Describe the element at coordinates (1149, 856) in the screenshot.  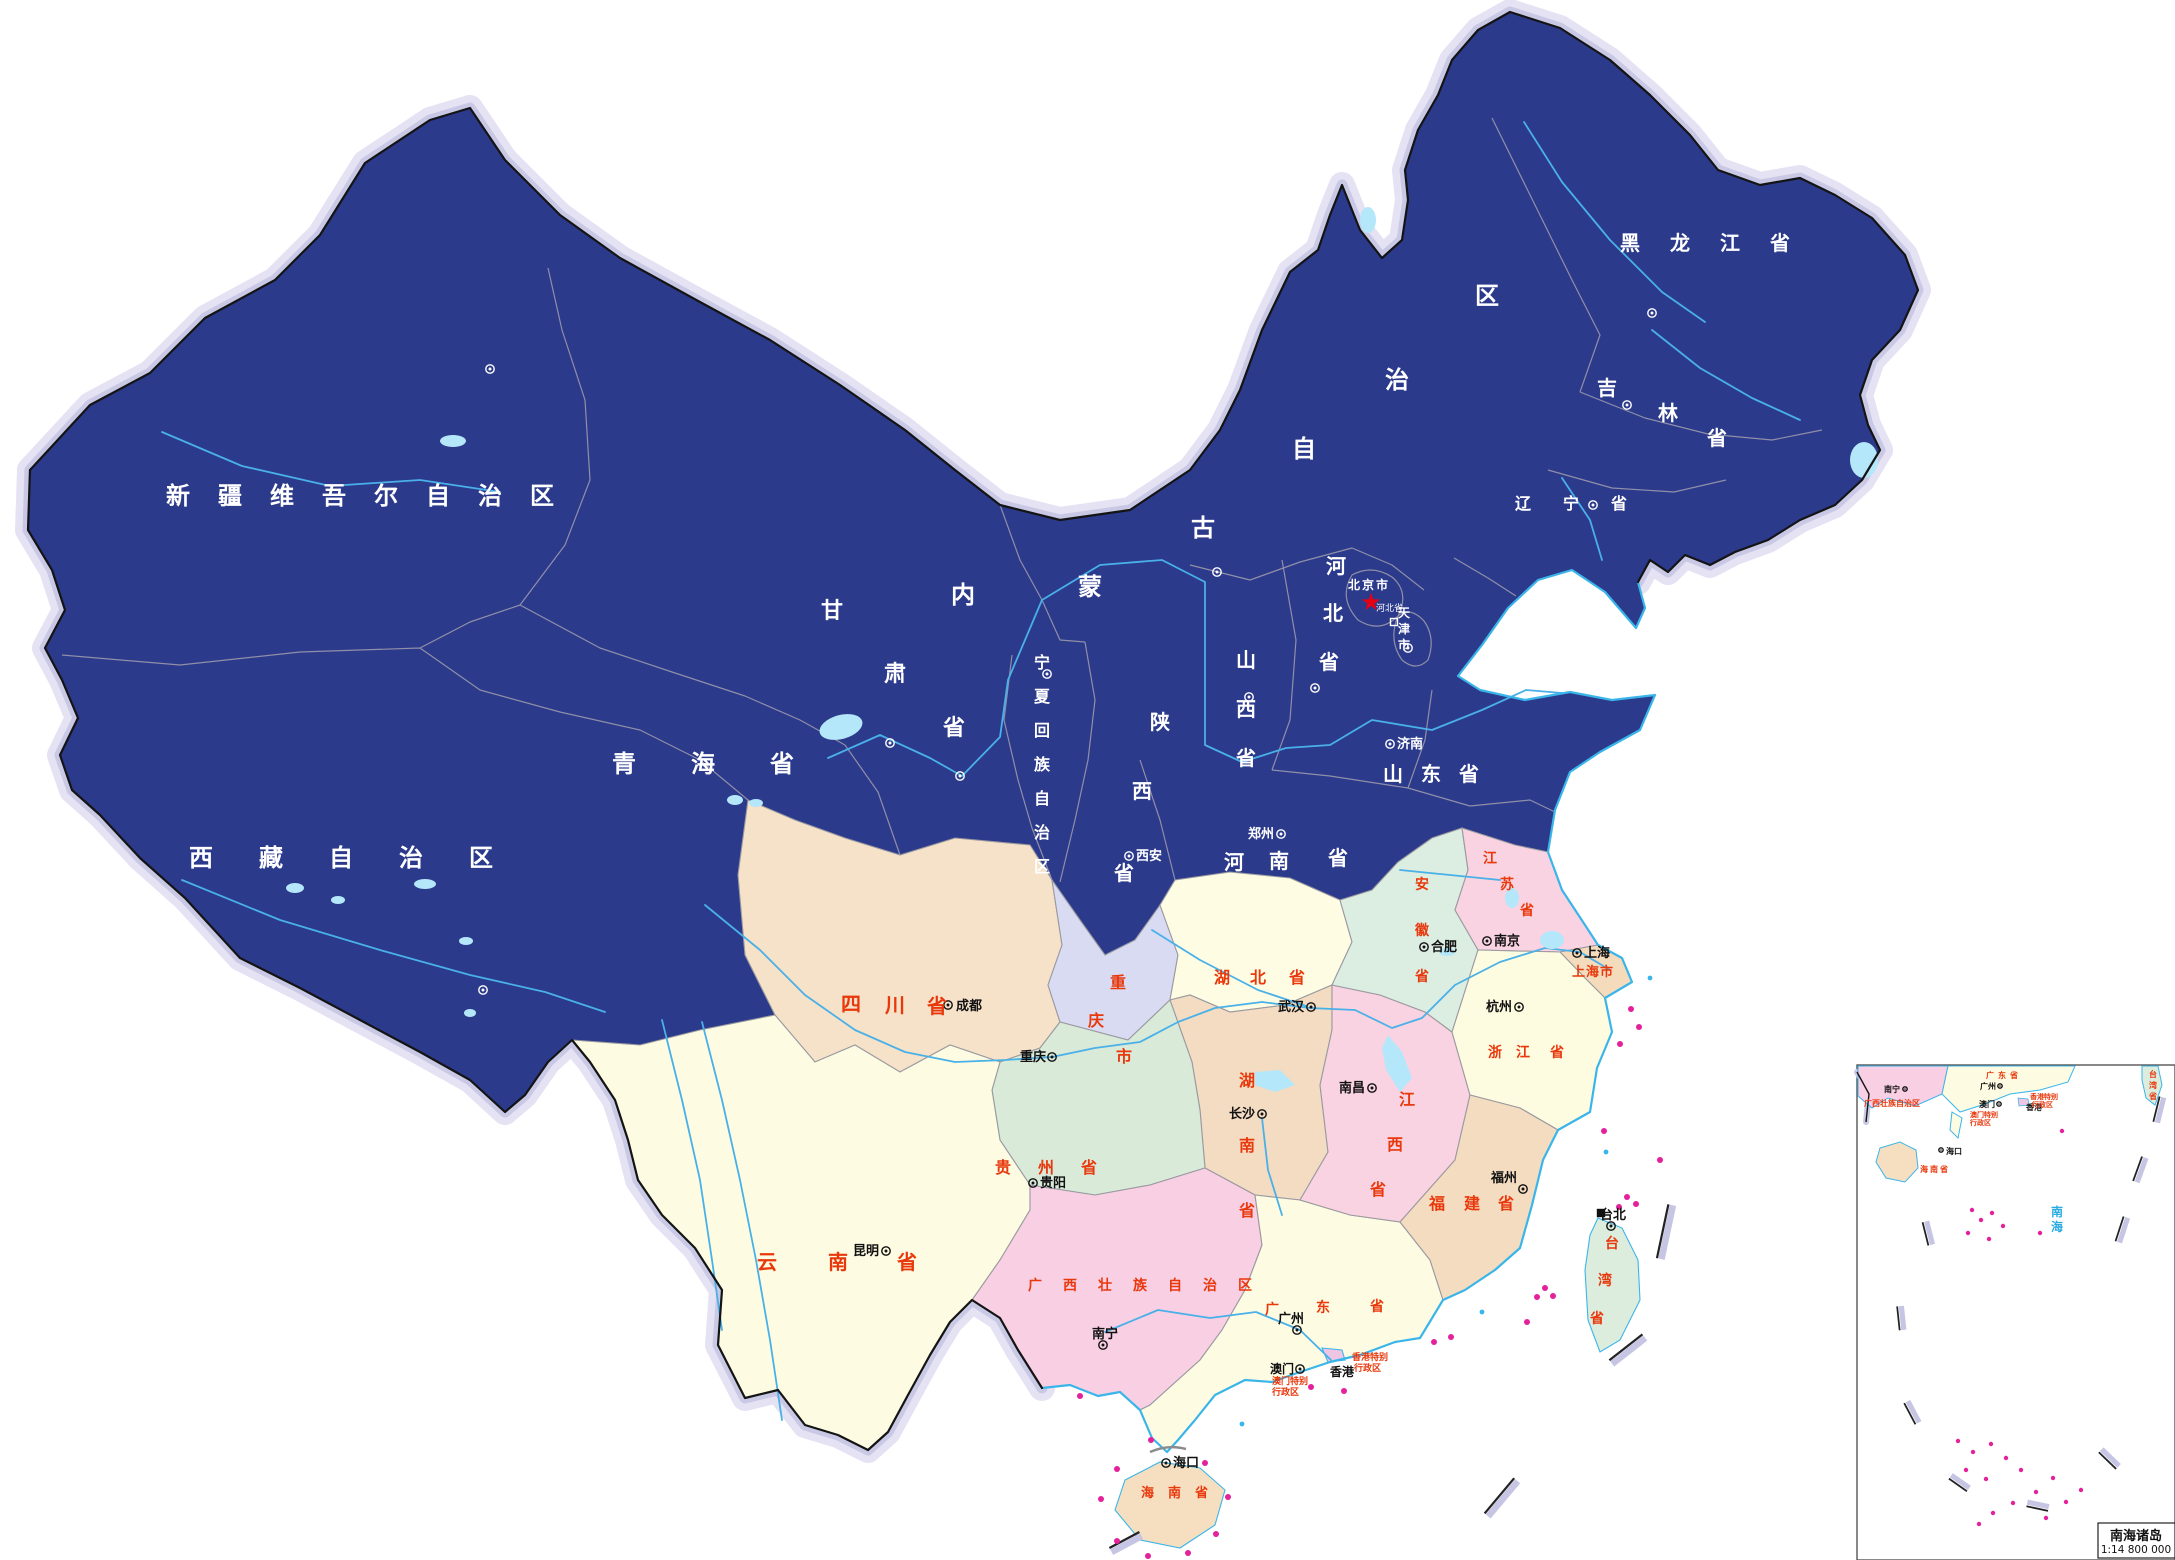
I see `svg-text: 西安` at that location.